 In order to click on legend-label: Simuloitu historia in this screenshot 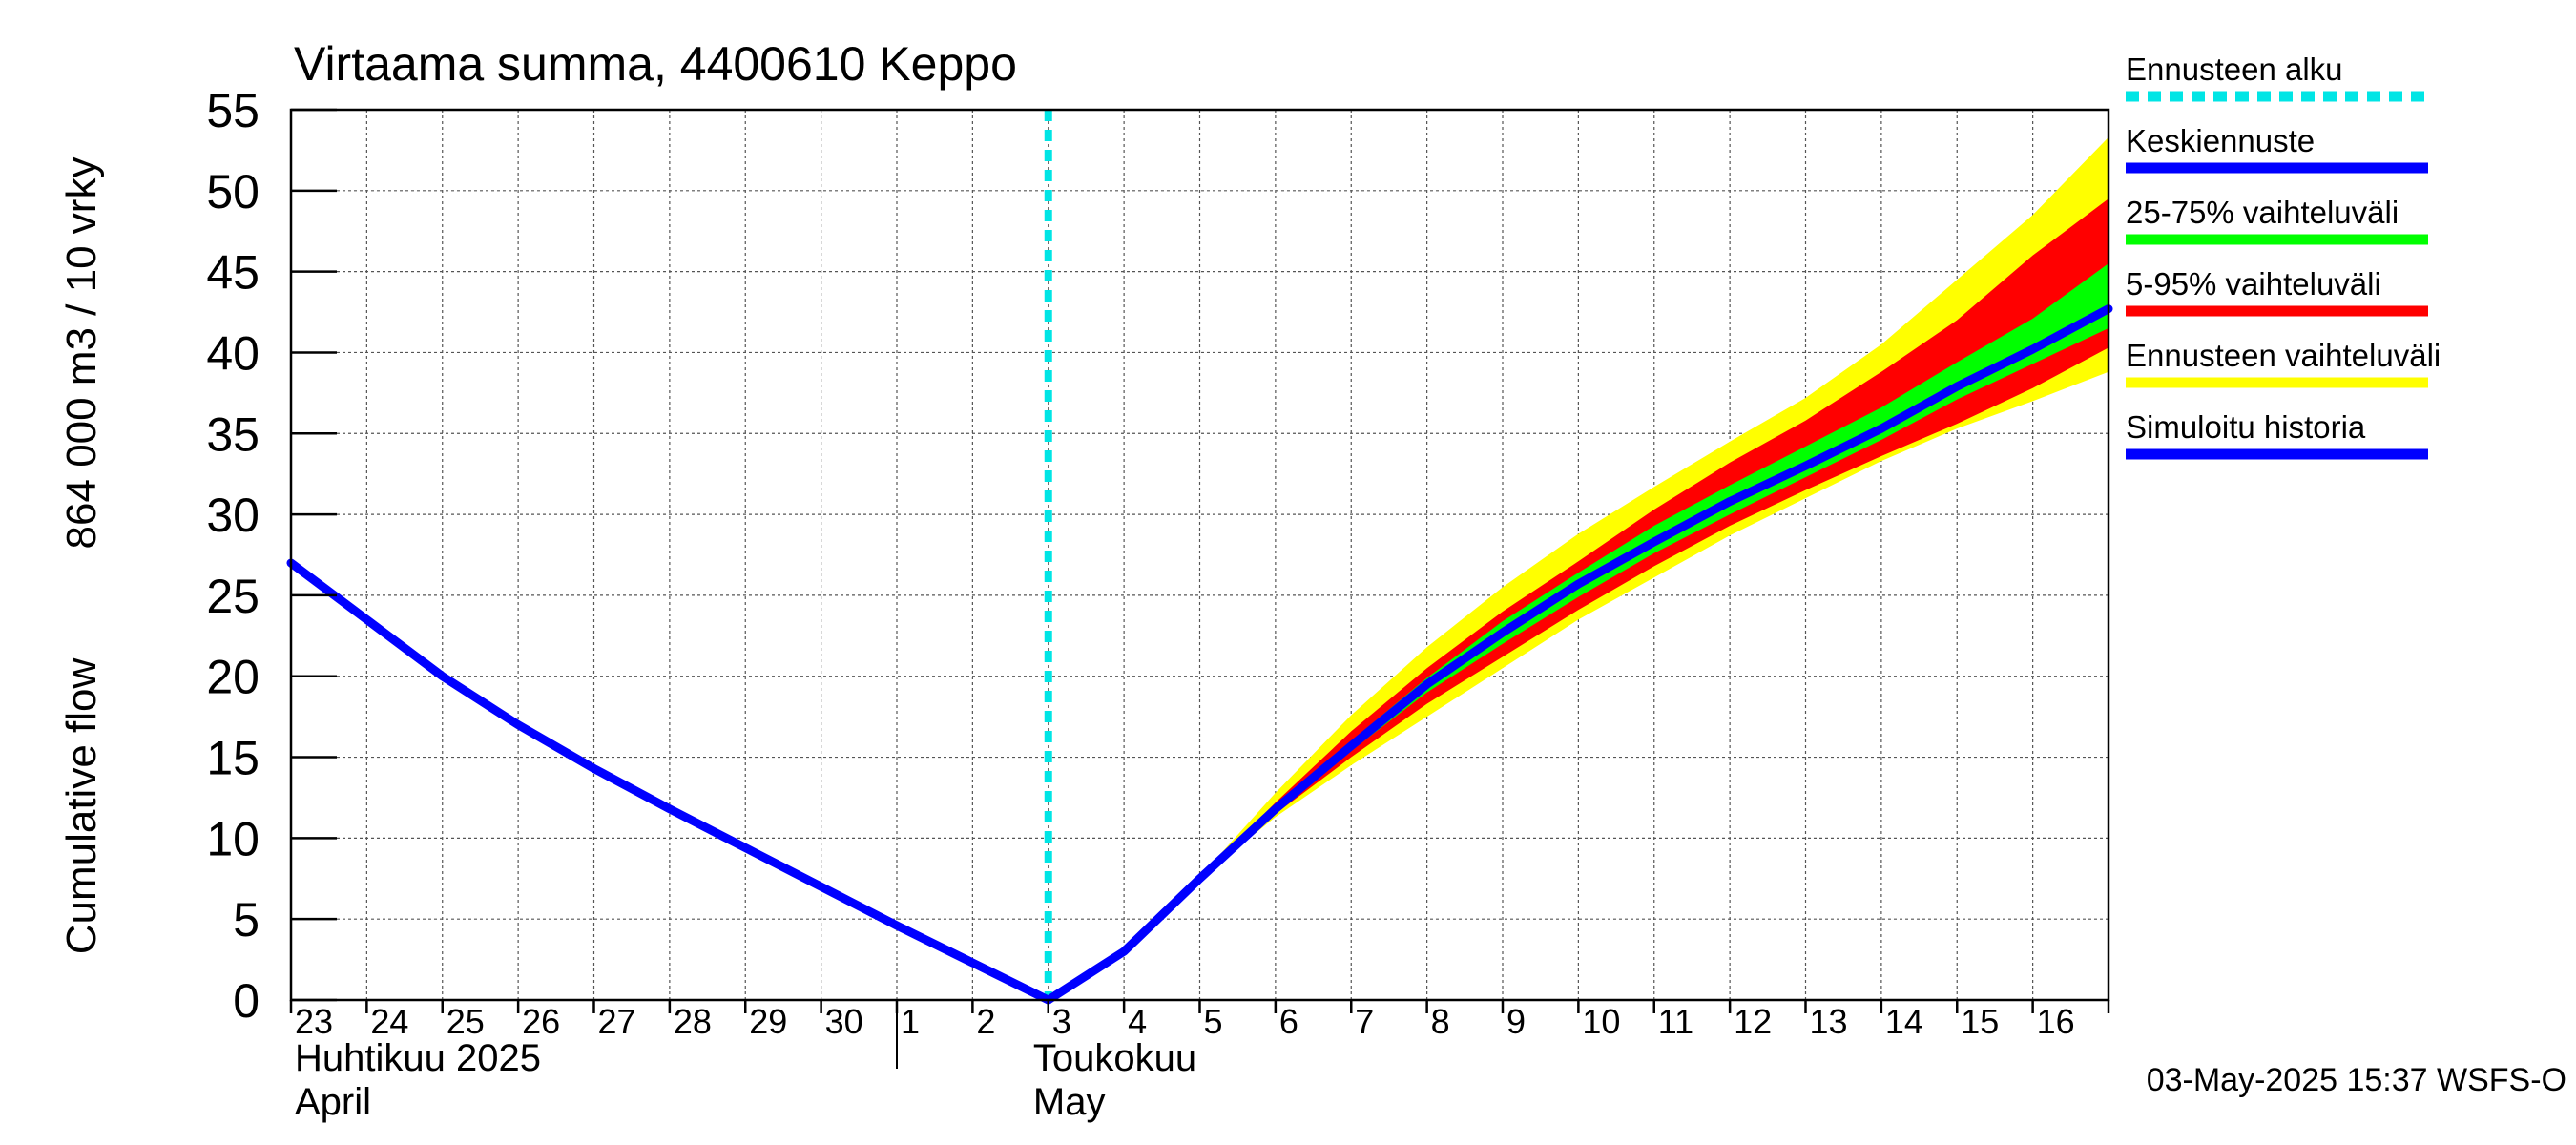, I will do `click(2246, 427)`.